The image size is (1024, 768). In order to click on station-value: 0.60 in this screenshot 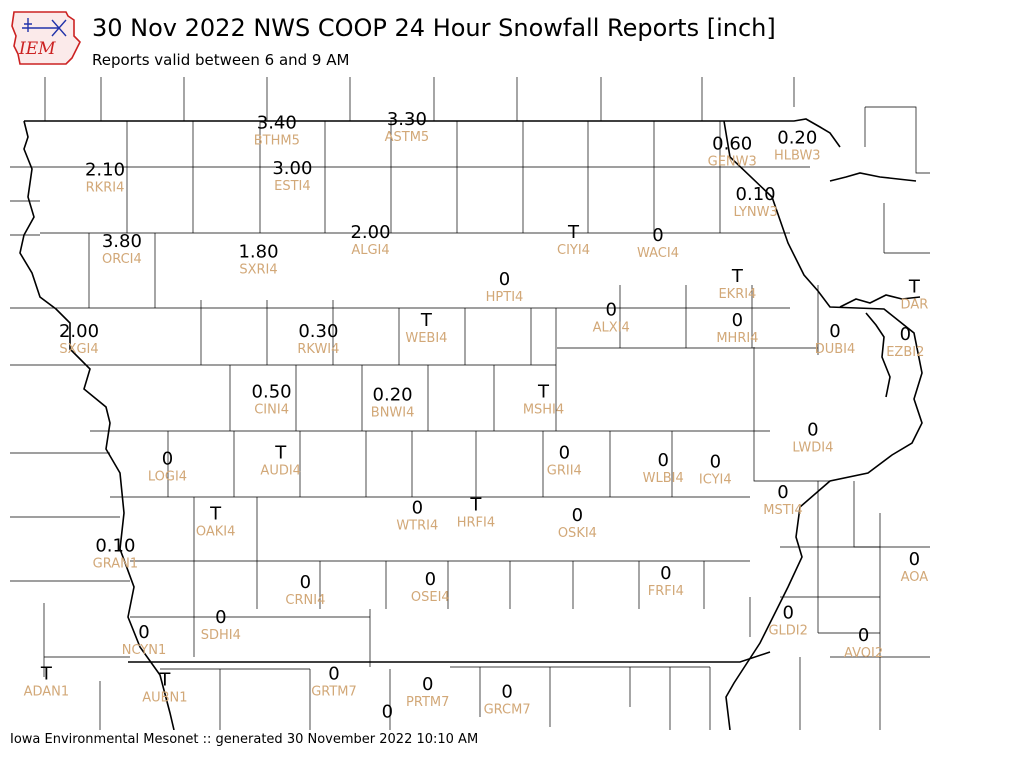, I will do `click(732, 144)`.